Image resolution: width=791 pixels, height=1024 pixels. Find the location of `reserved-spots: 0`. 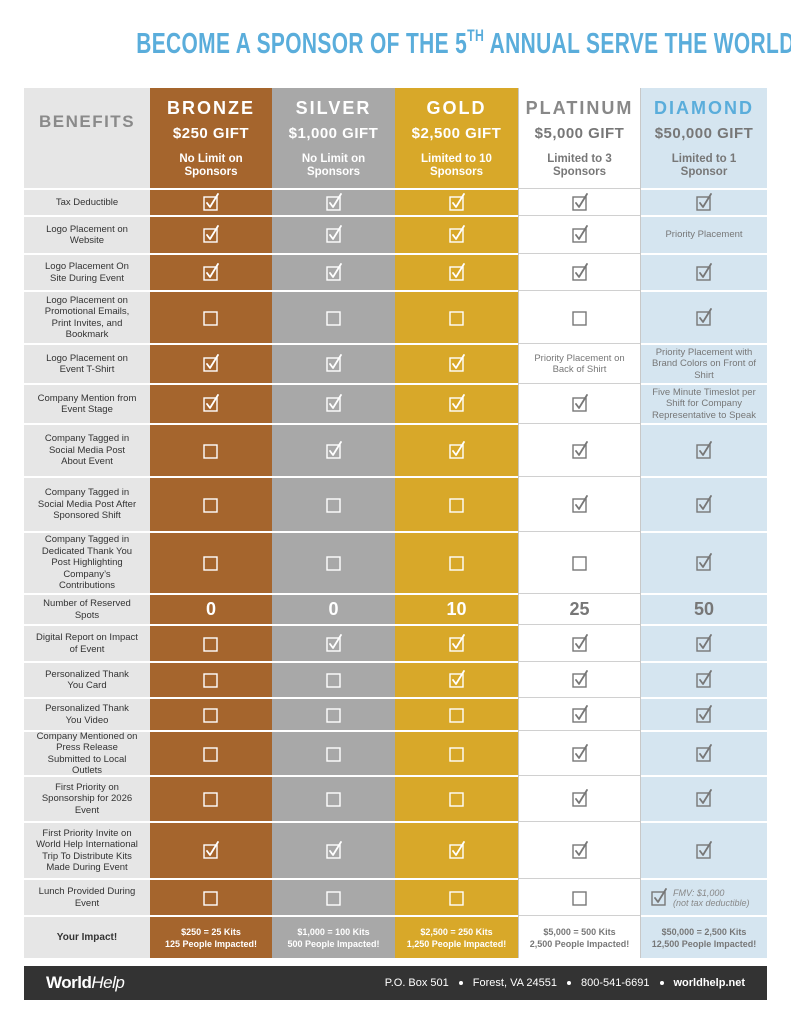

reserved-spots: 0 is located at coordinates (333, 609).